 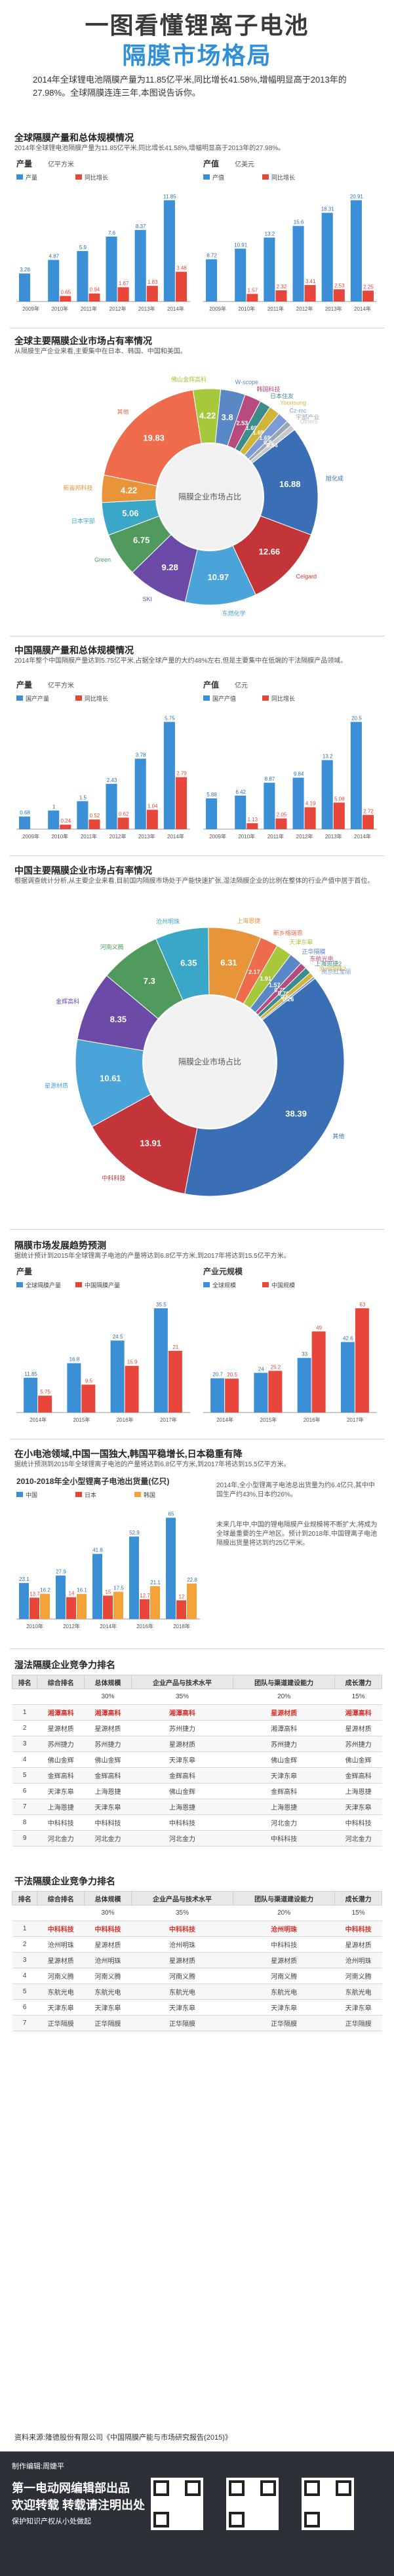 What do you see at coordinates (299, 222) in the screenshot?
I see `data-label: 15.6` at bounding box center [299, 222].